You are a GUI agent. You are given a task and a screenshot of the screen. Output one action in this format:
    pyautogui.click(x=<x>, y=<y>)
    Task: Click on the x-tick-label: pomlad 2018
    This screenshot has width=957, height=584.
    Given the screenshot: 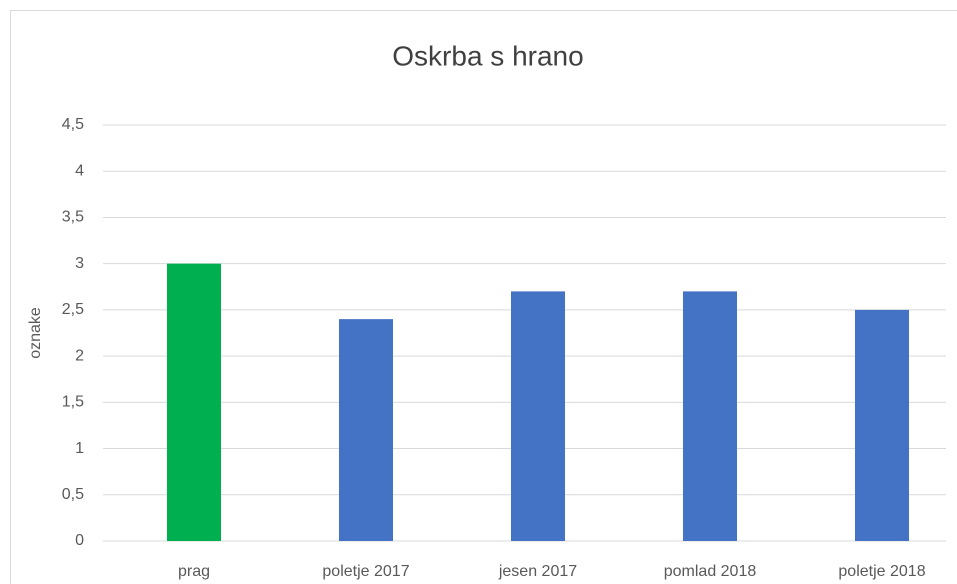 What is the action you would take?
    pyautogui.click(x=710, y=571)
    